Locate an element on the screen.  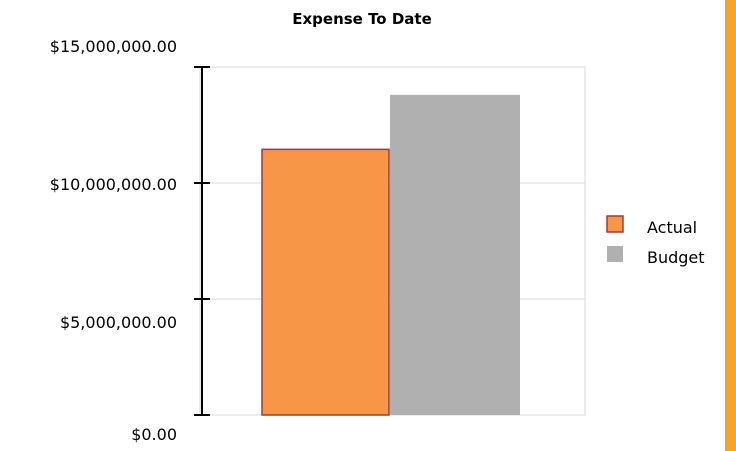
y-tick-label-1: $5,000,000.00 is located at coordinates (118, 322).